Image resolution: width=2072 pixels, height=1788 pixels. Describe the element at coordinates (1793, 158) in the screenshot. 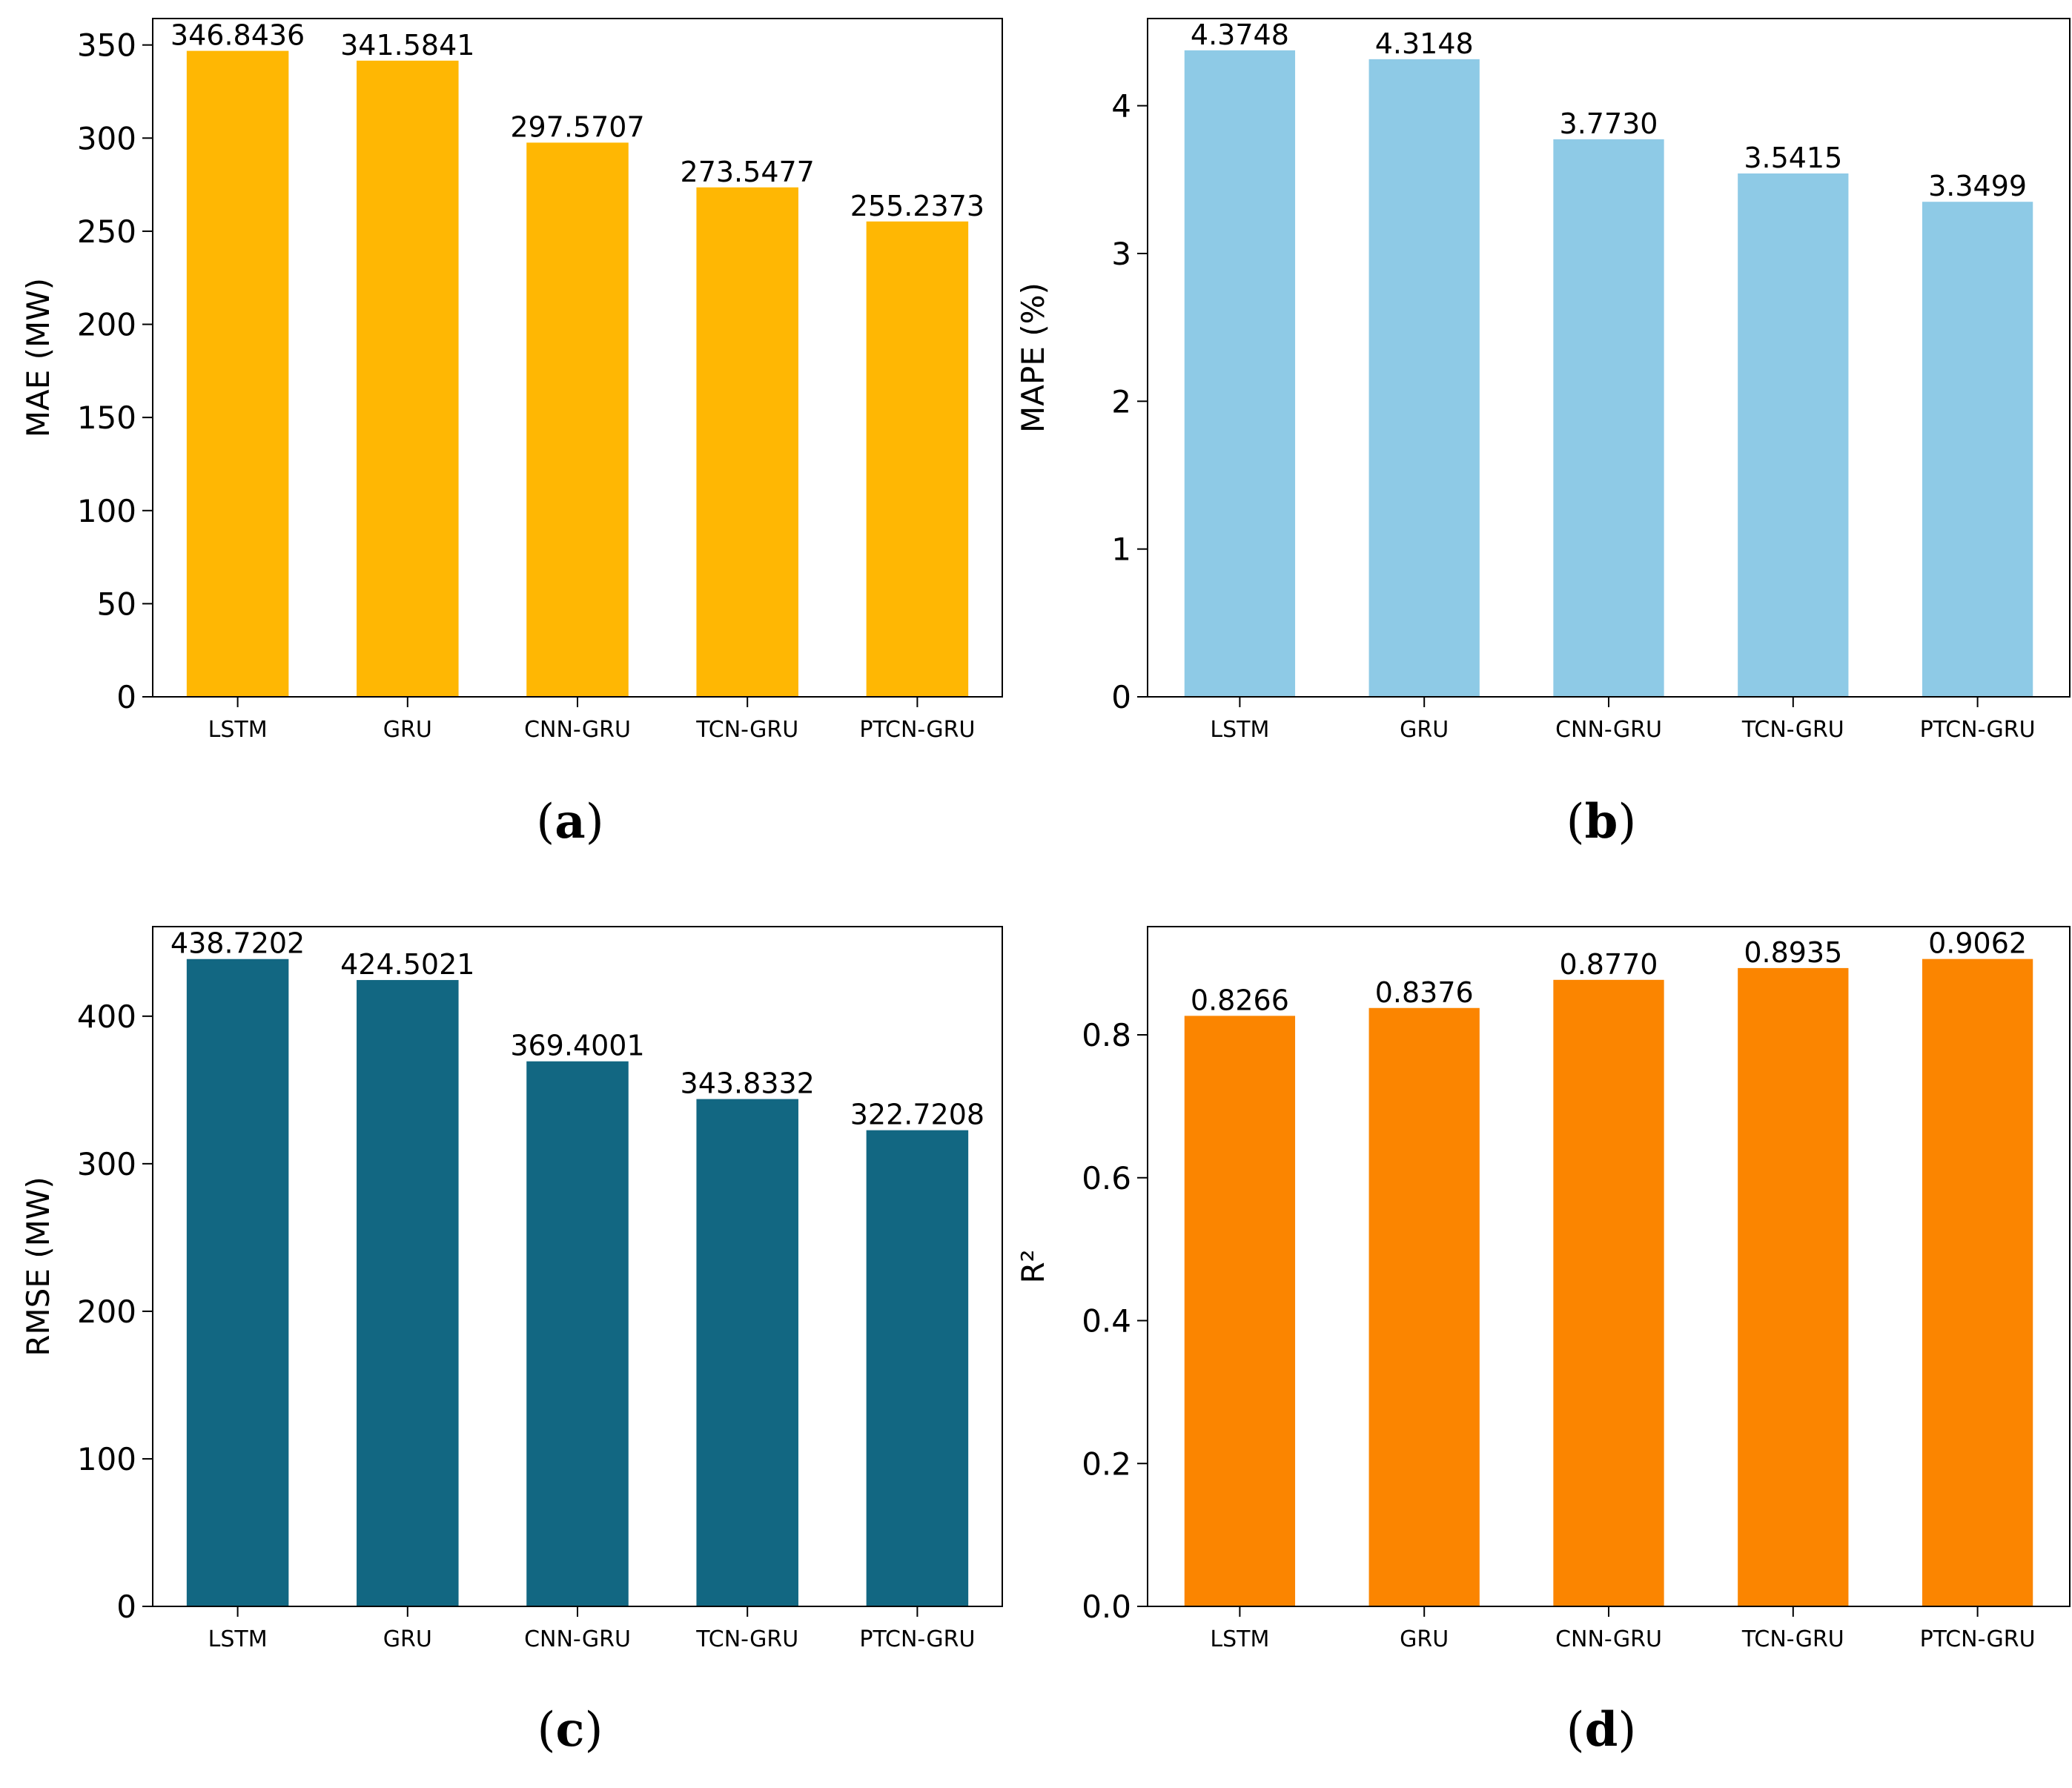

I see `chart-b-value-label-3: 3.5415` at that location.